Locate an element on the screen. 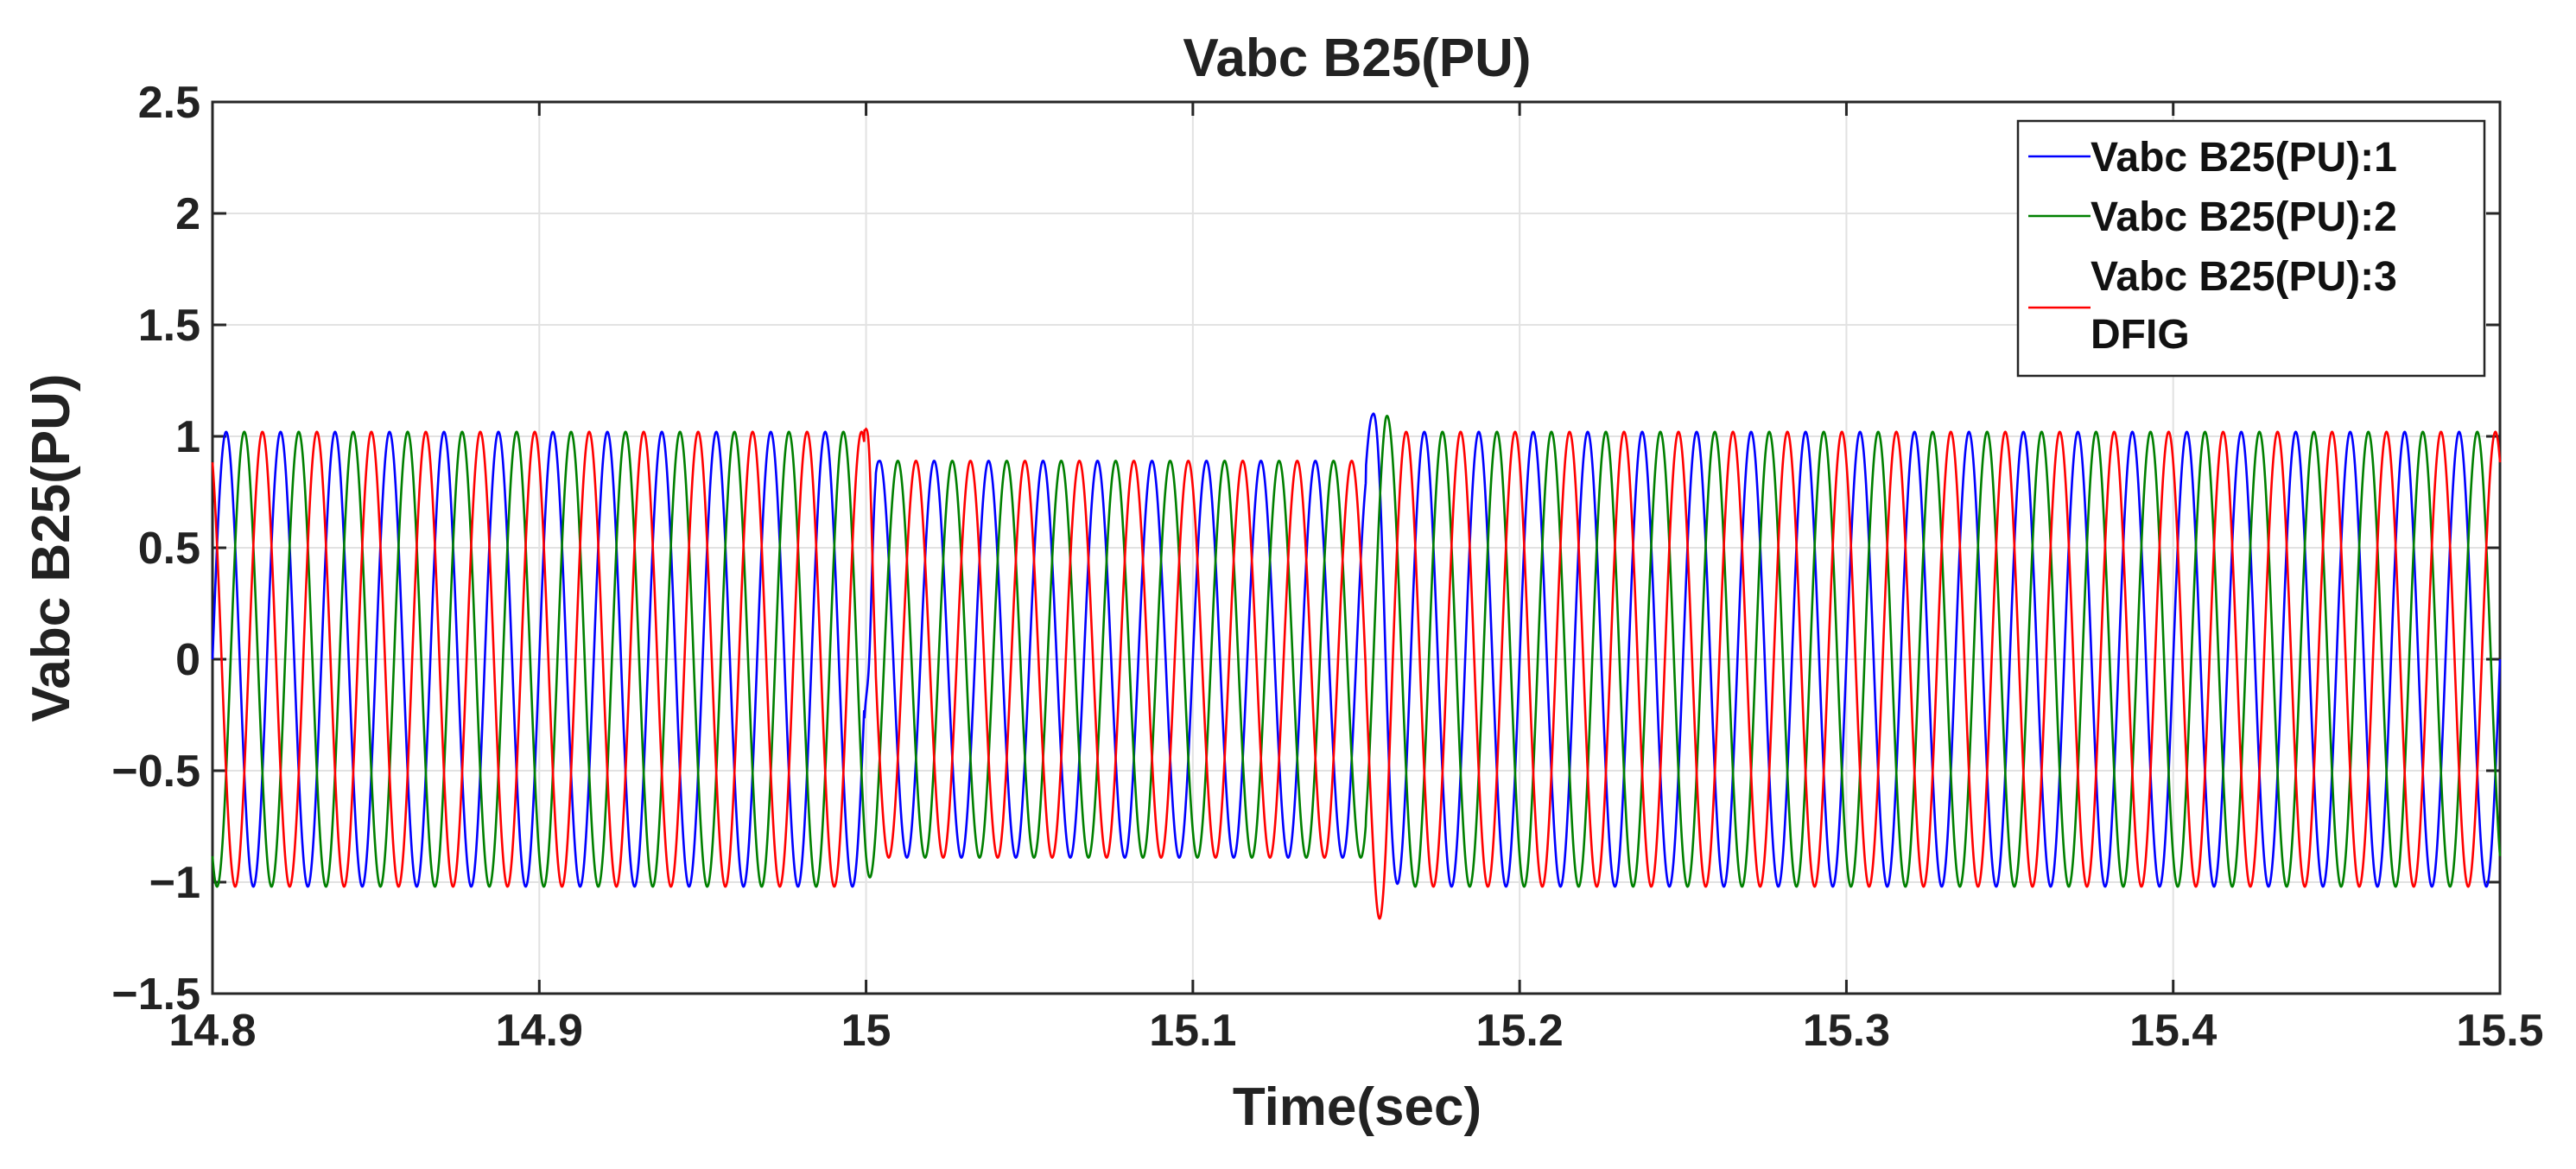 The height and width of the screenshot is (1169, 2576). y-tick-label: 2 is located at coordinates (187, 214).